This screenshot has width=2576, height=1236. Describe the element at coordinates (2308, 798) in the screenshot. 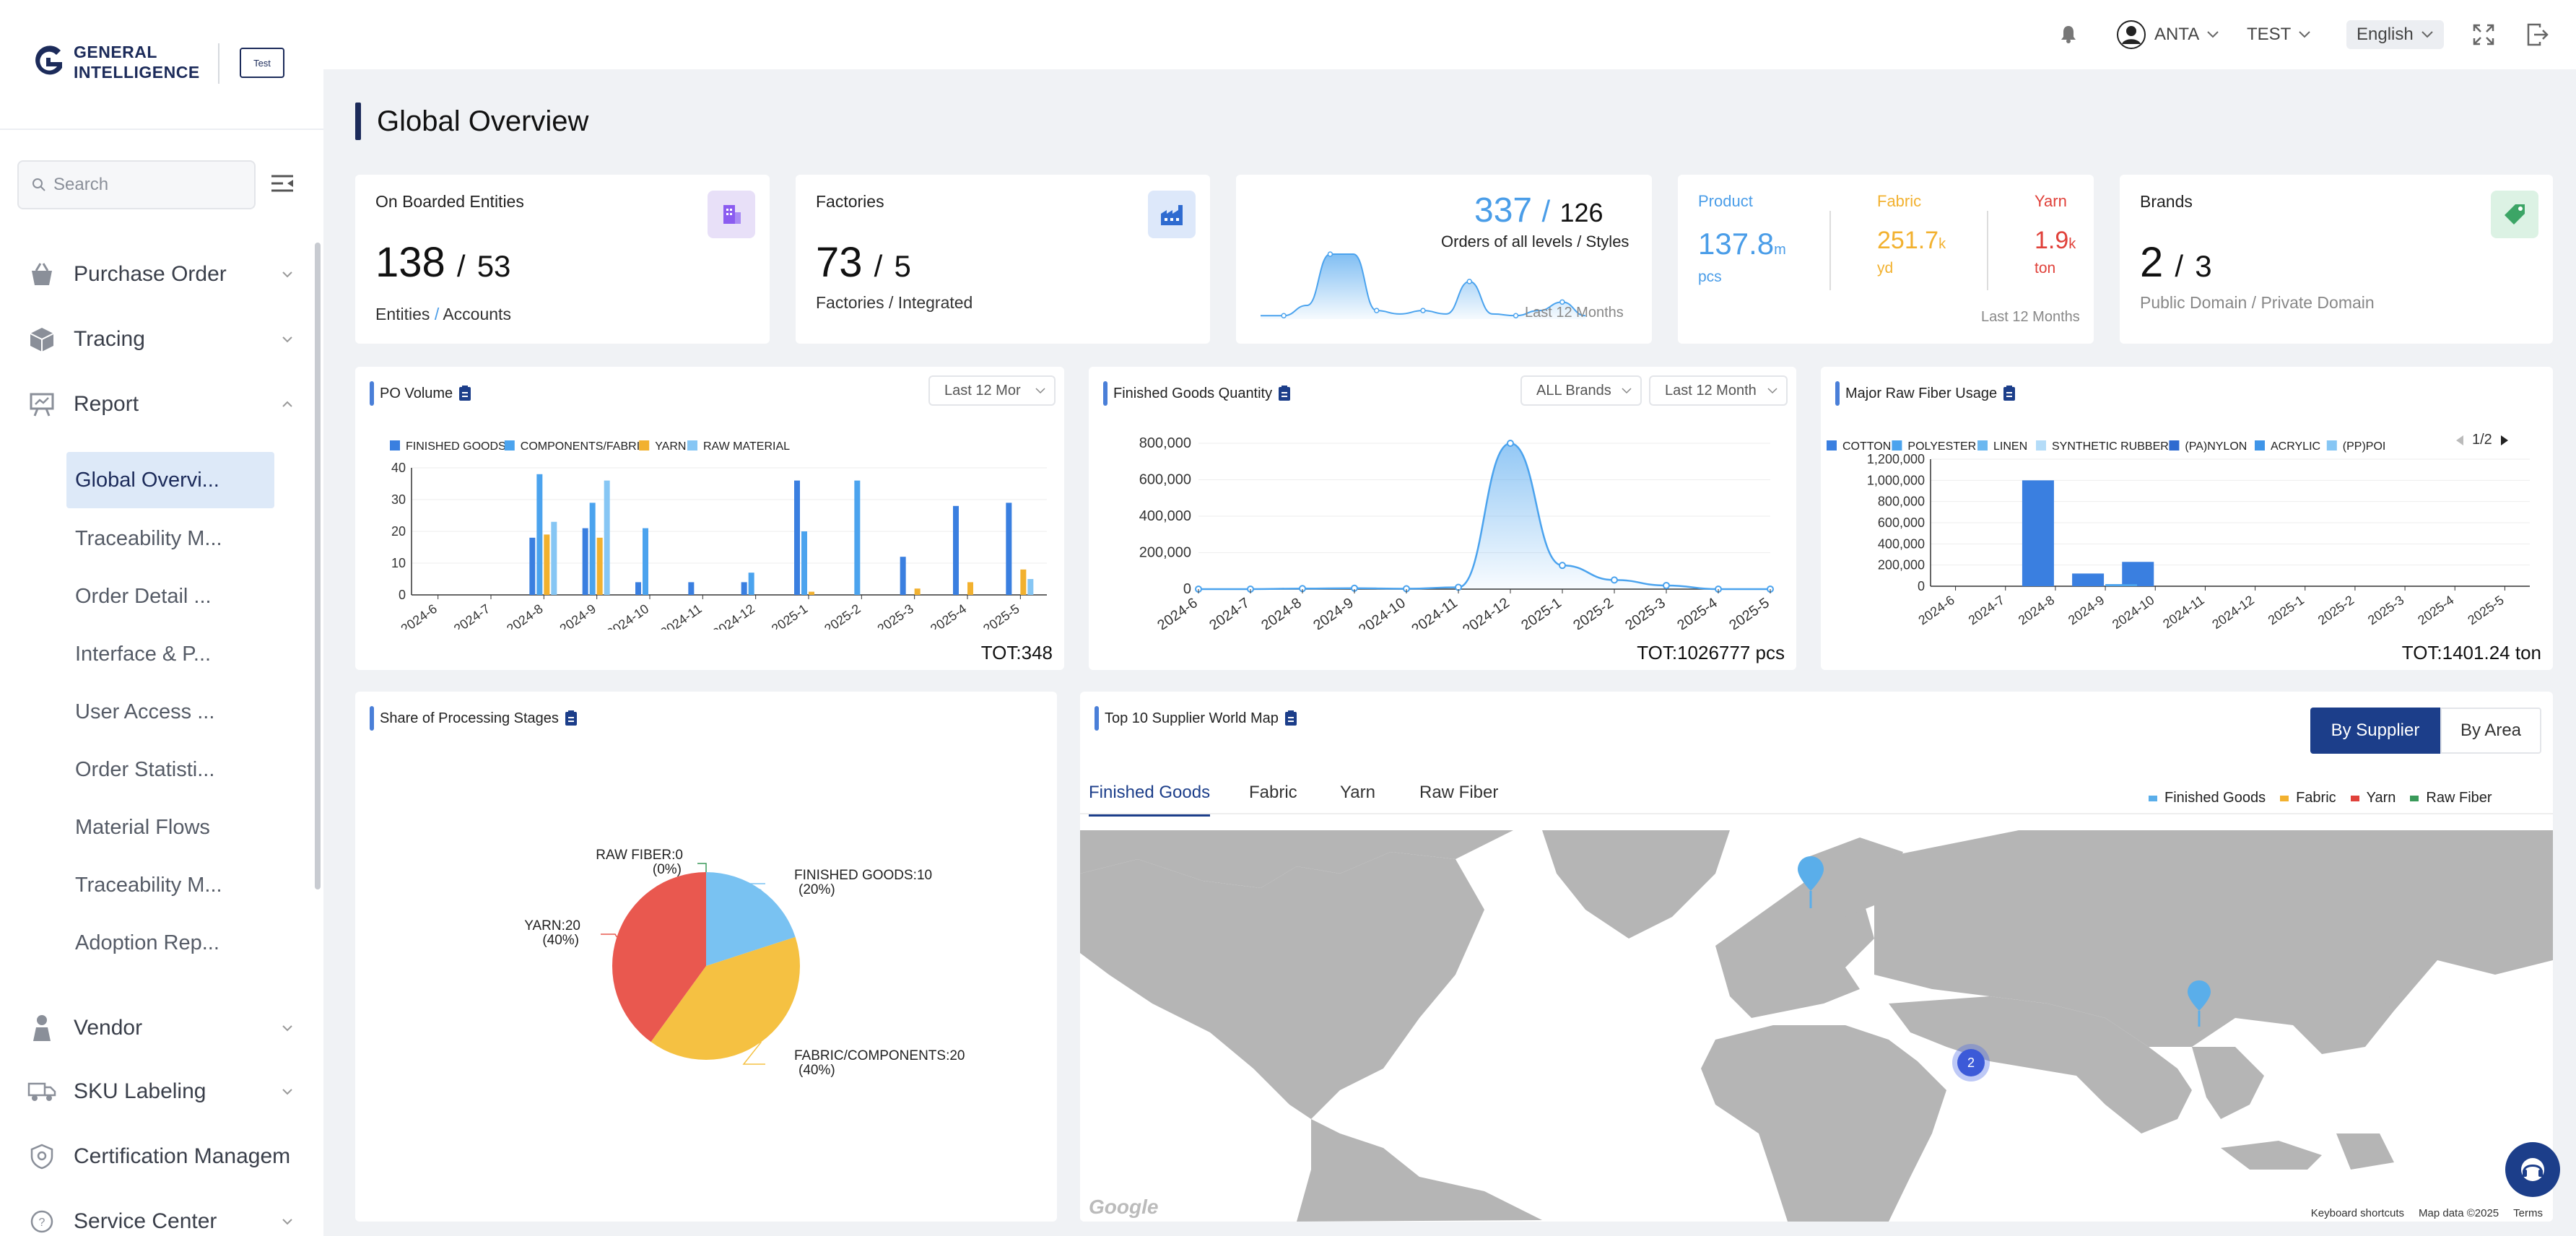

I see `legend-fabric: Fabric` at that location.